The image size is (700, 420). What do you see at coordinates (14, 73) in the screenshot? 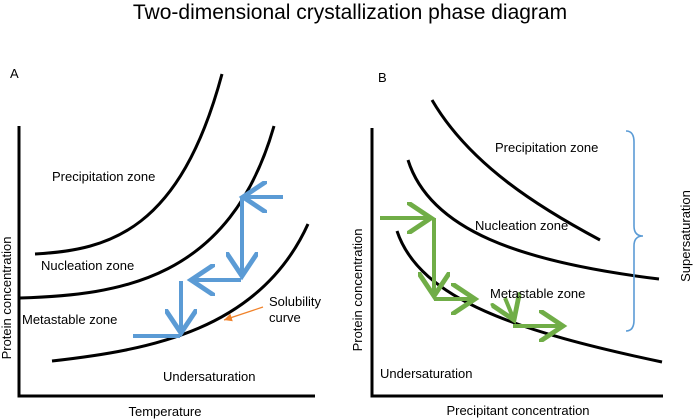
I see `panel-a-label: A` at bounding box center [14, 73].